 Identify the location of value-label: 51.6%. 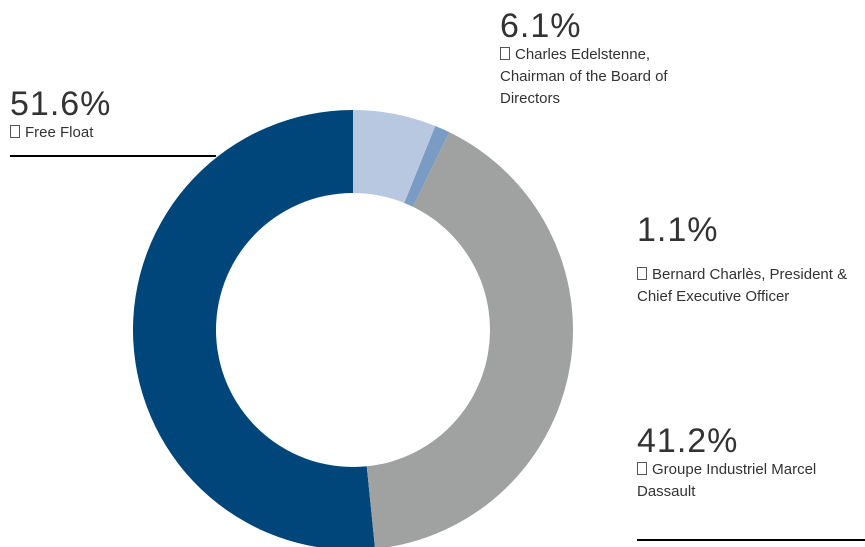
(61, 104).